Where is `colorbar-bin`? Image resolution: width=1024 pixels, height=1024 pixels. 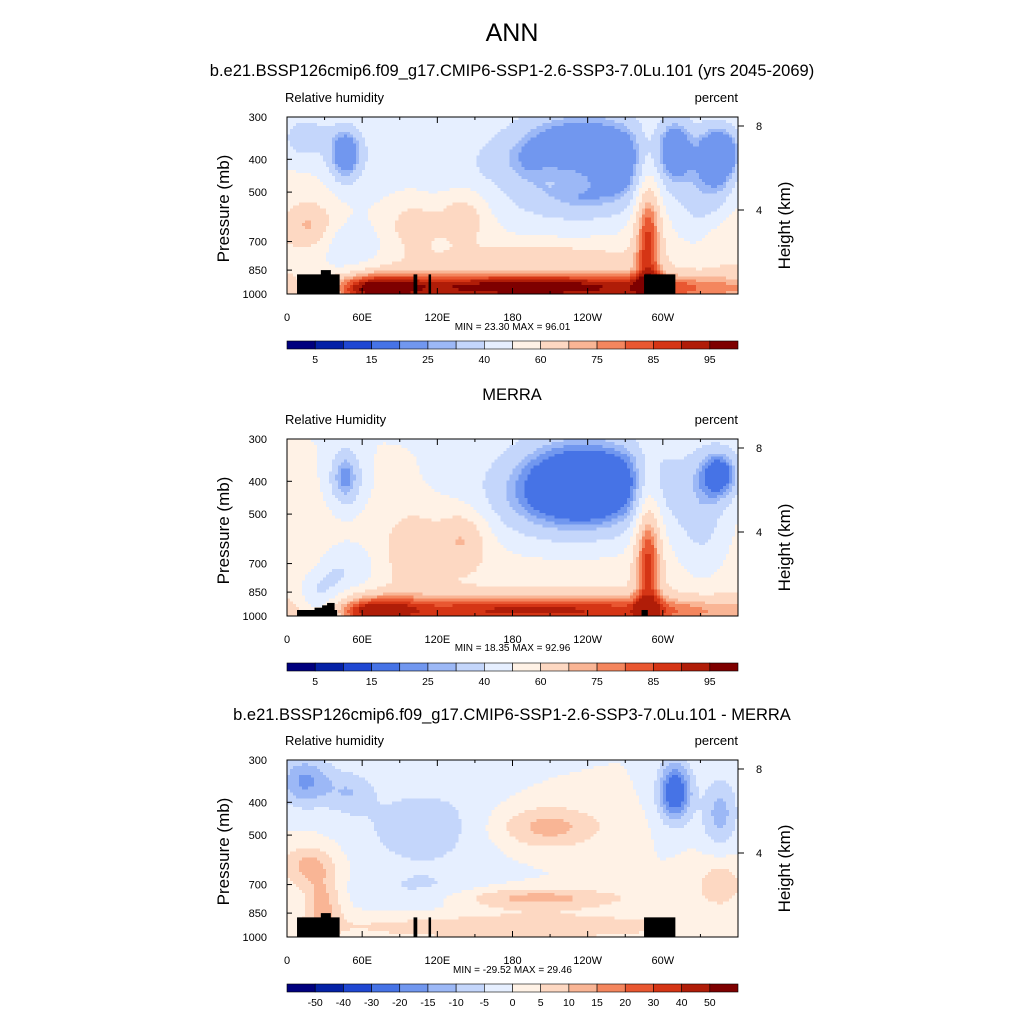 colorbar-bin is located at coordinates (555, 667).